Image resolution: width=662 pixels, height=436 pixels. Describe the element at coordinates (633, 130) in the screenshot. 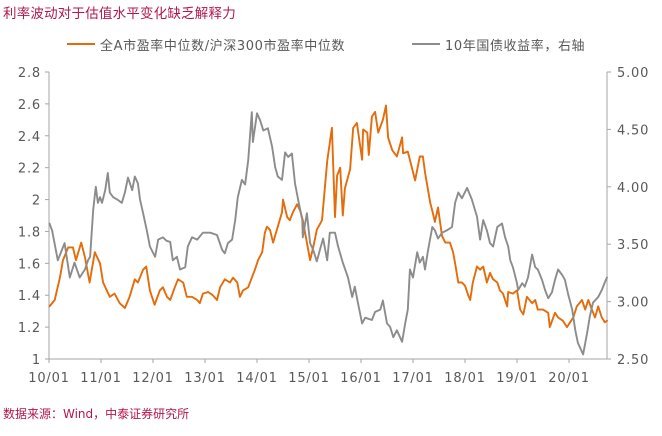

I see `right-y-tick-label: 4.50` at that location.